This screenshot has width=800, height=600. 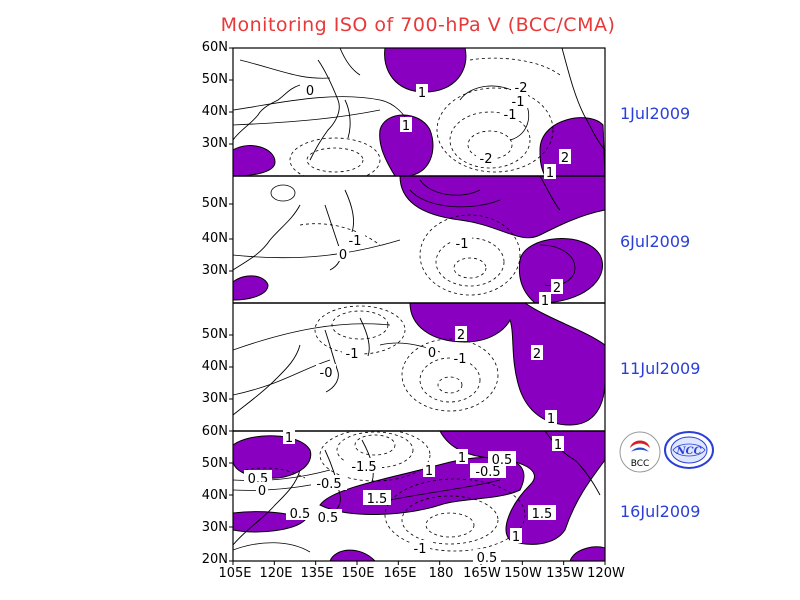 What do you see at coordinates (317, 573) in the screenshot?
I see `lon-label: 135E` at bounding box center [317, 573].